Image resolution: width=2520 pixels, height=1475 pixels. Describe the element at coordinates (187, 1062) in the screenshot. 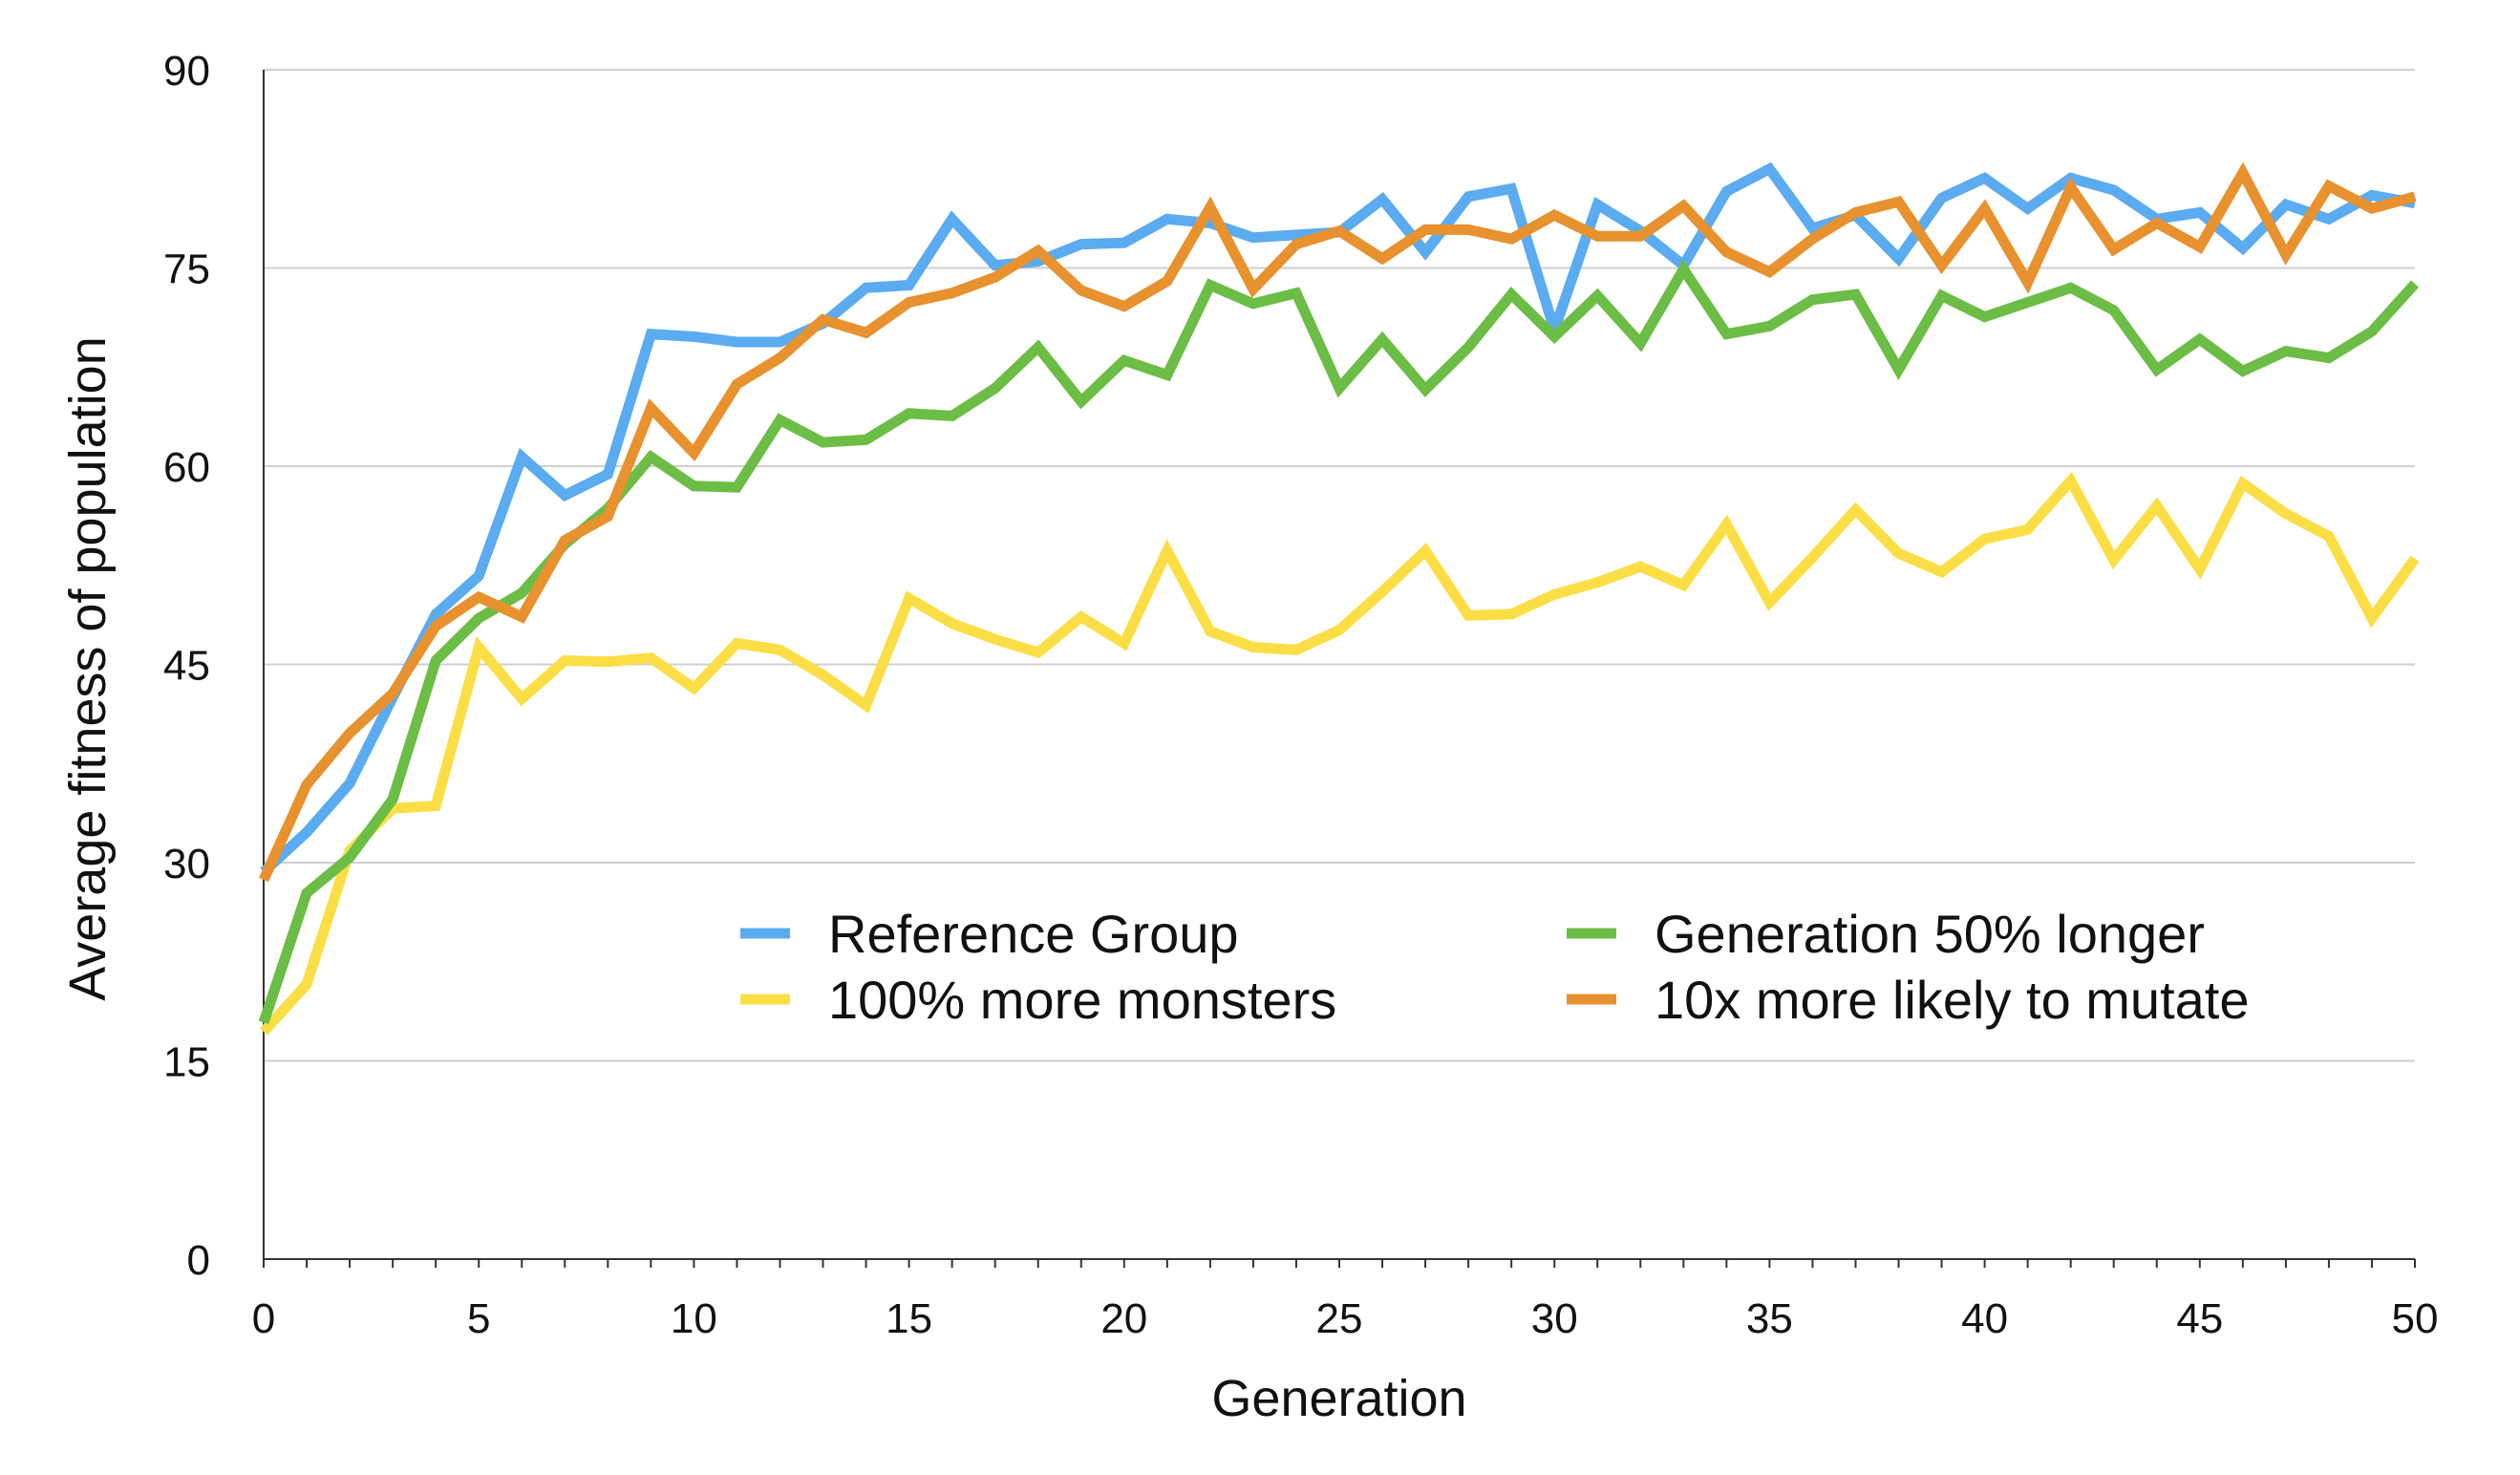

I see `y-tick-label: 15` at that location.